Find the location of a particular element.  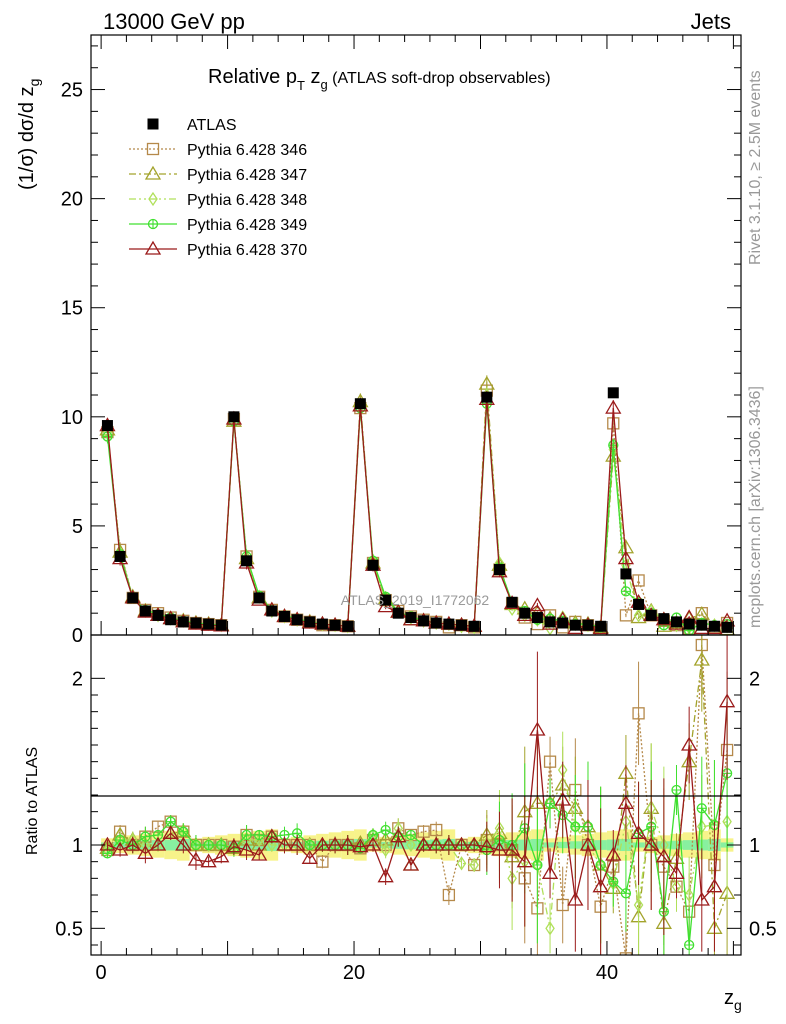

ratio-point-pythia-6-428-349-41-cross is located at coordinates (626, 893).